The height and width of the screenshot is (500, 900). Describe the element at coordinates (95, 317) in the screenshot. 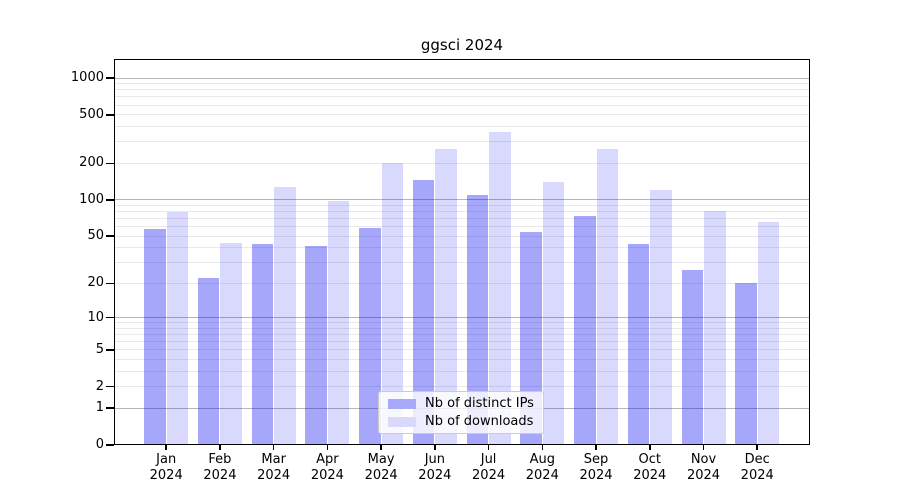

I see `y-tick-label: 10` at that location.